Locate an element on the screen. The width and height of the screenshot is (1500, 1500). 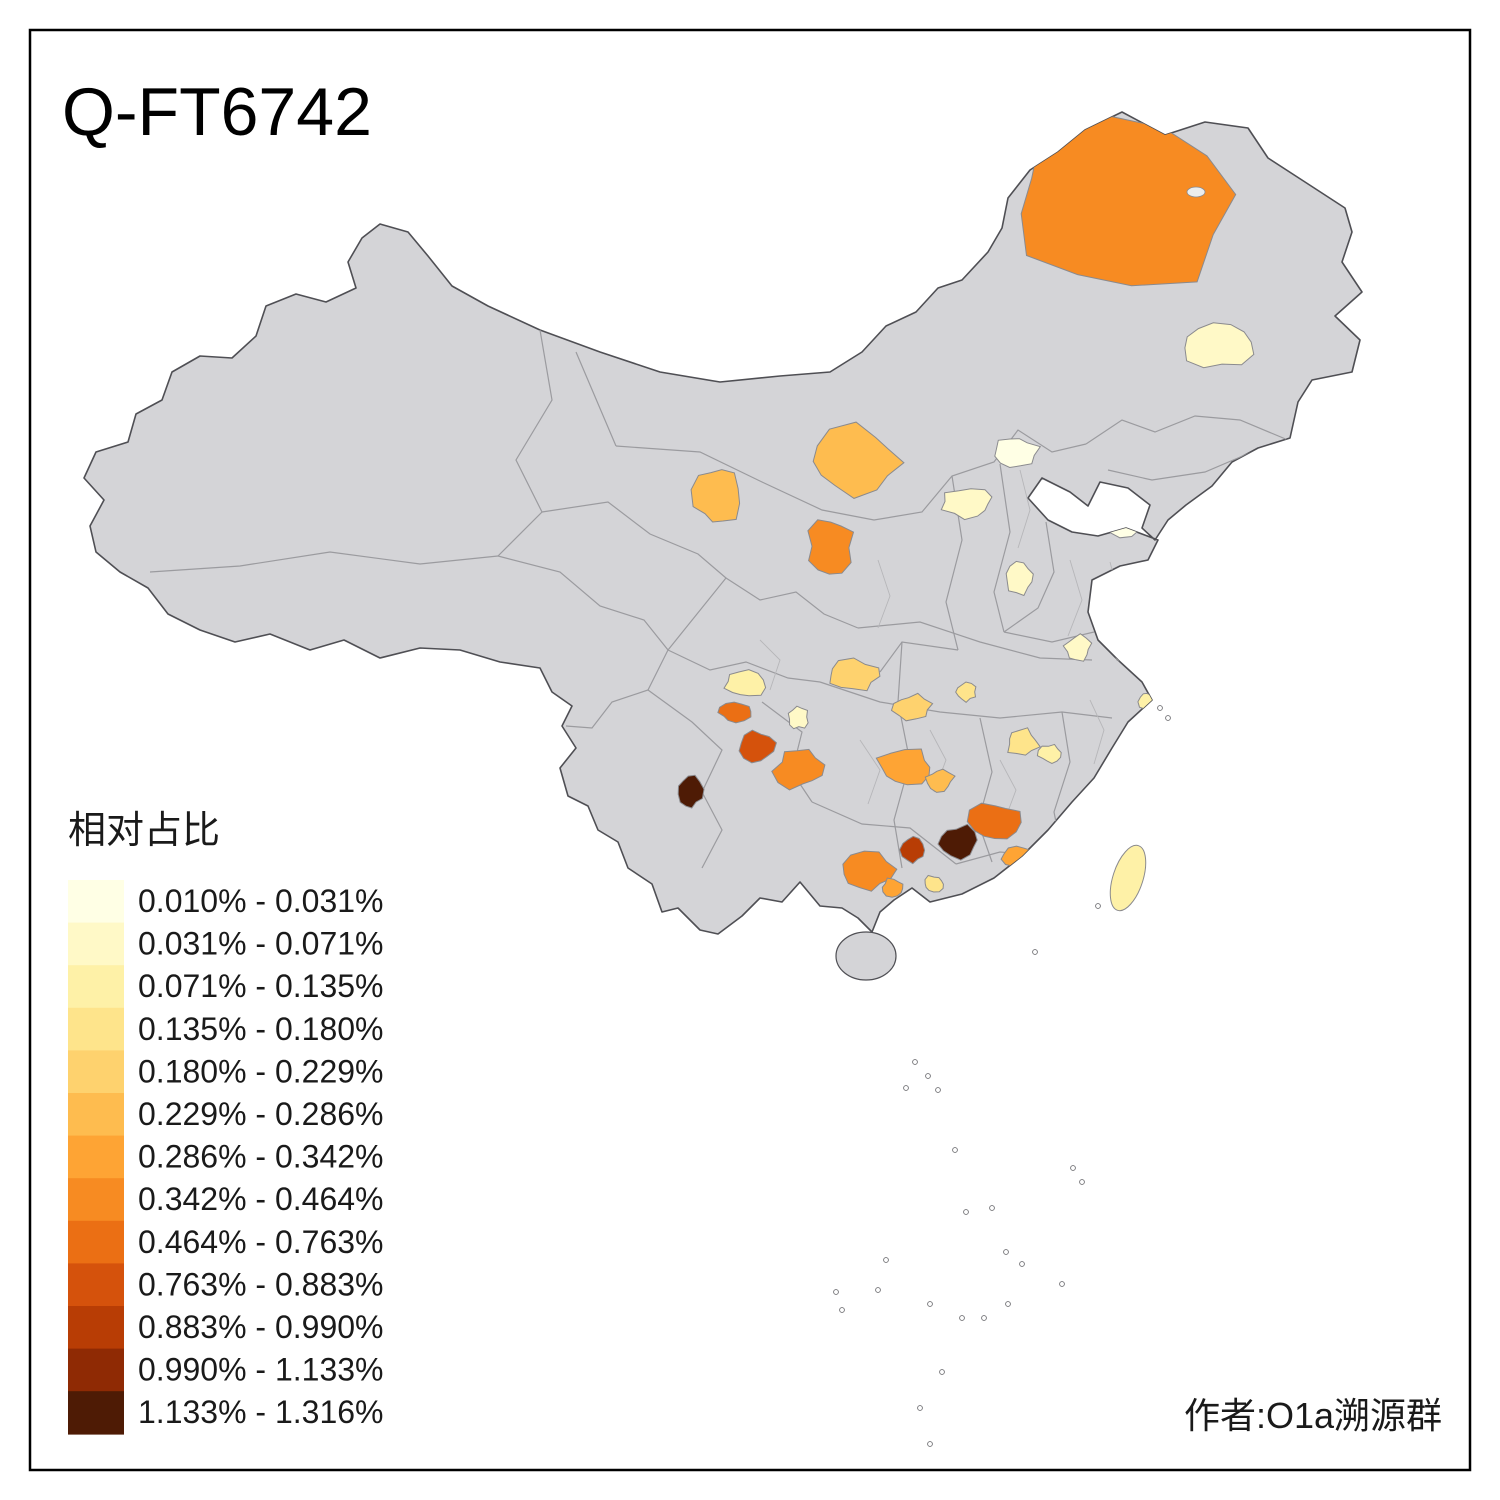
chart-title: Q-FT6742 is located at coordinates (217, 112).